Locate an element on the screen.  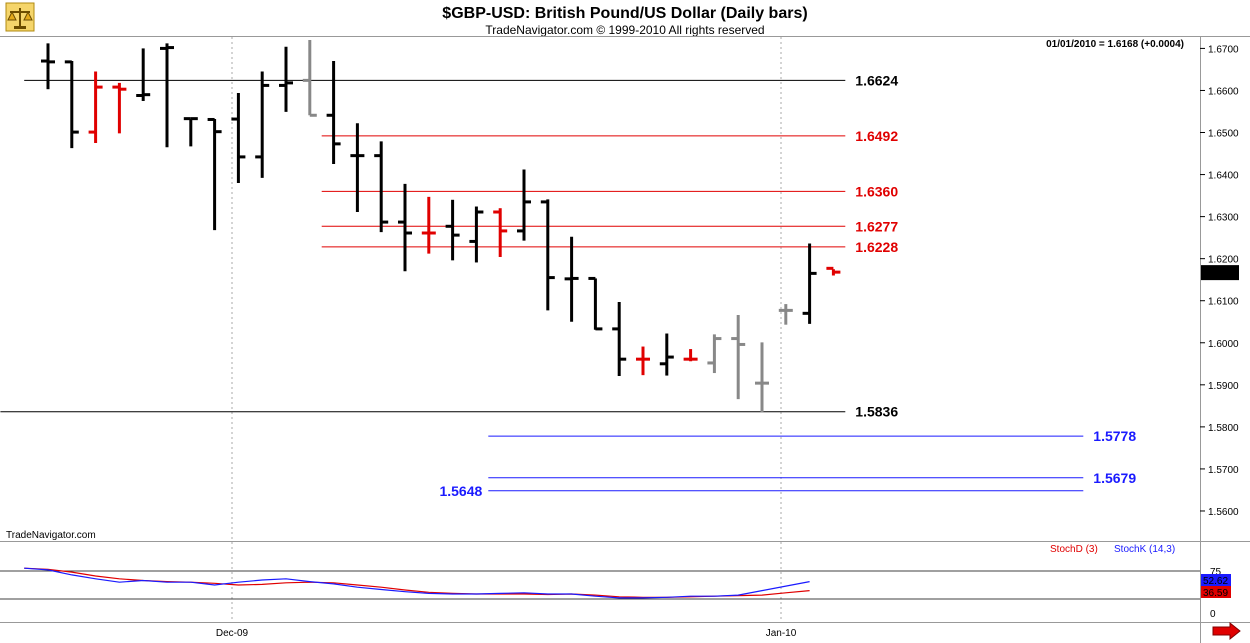
legend-stochk: StochK (14,3) is located at coordinates (1144, 549).